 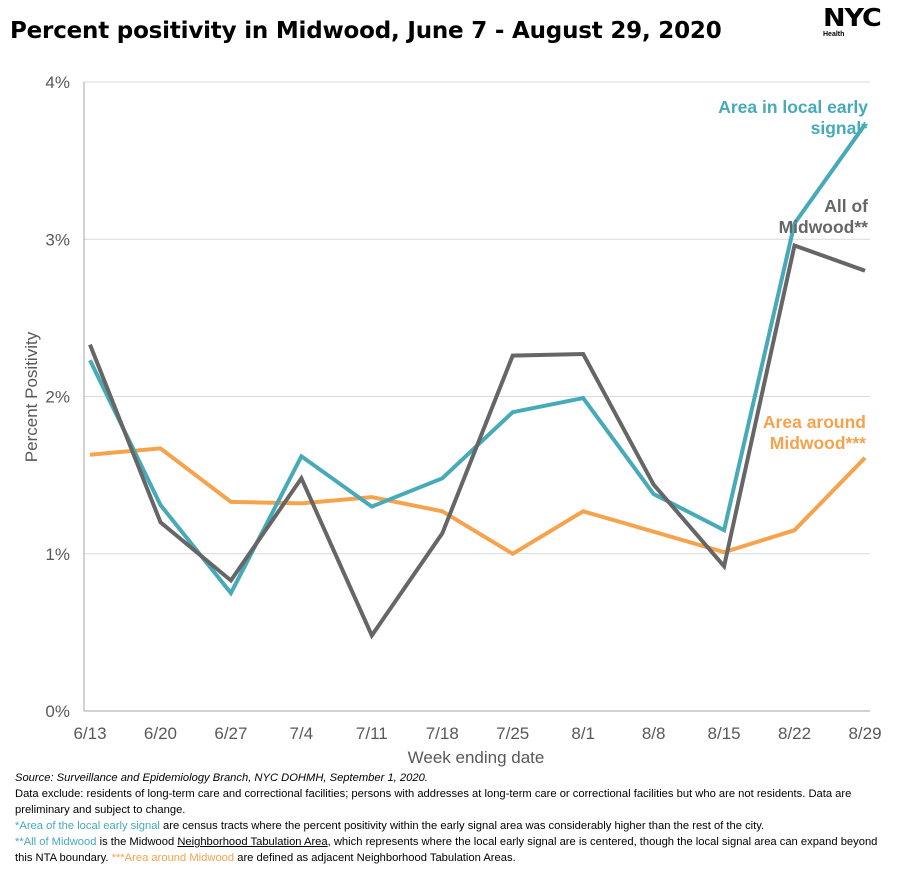 What do you see at coordinates (824, 227) in the screenshot?
I see `series-label: Midwood**` at bounding box center [824, 227].